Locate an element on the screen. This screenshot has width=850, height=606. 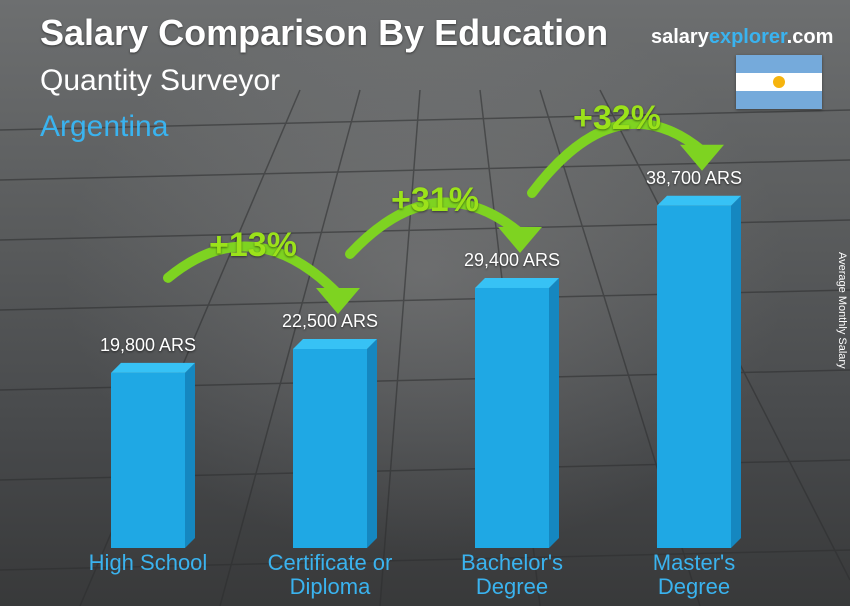
value-label-2: 29,400 ARS is located at coordinates (512, 259).